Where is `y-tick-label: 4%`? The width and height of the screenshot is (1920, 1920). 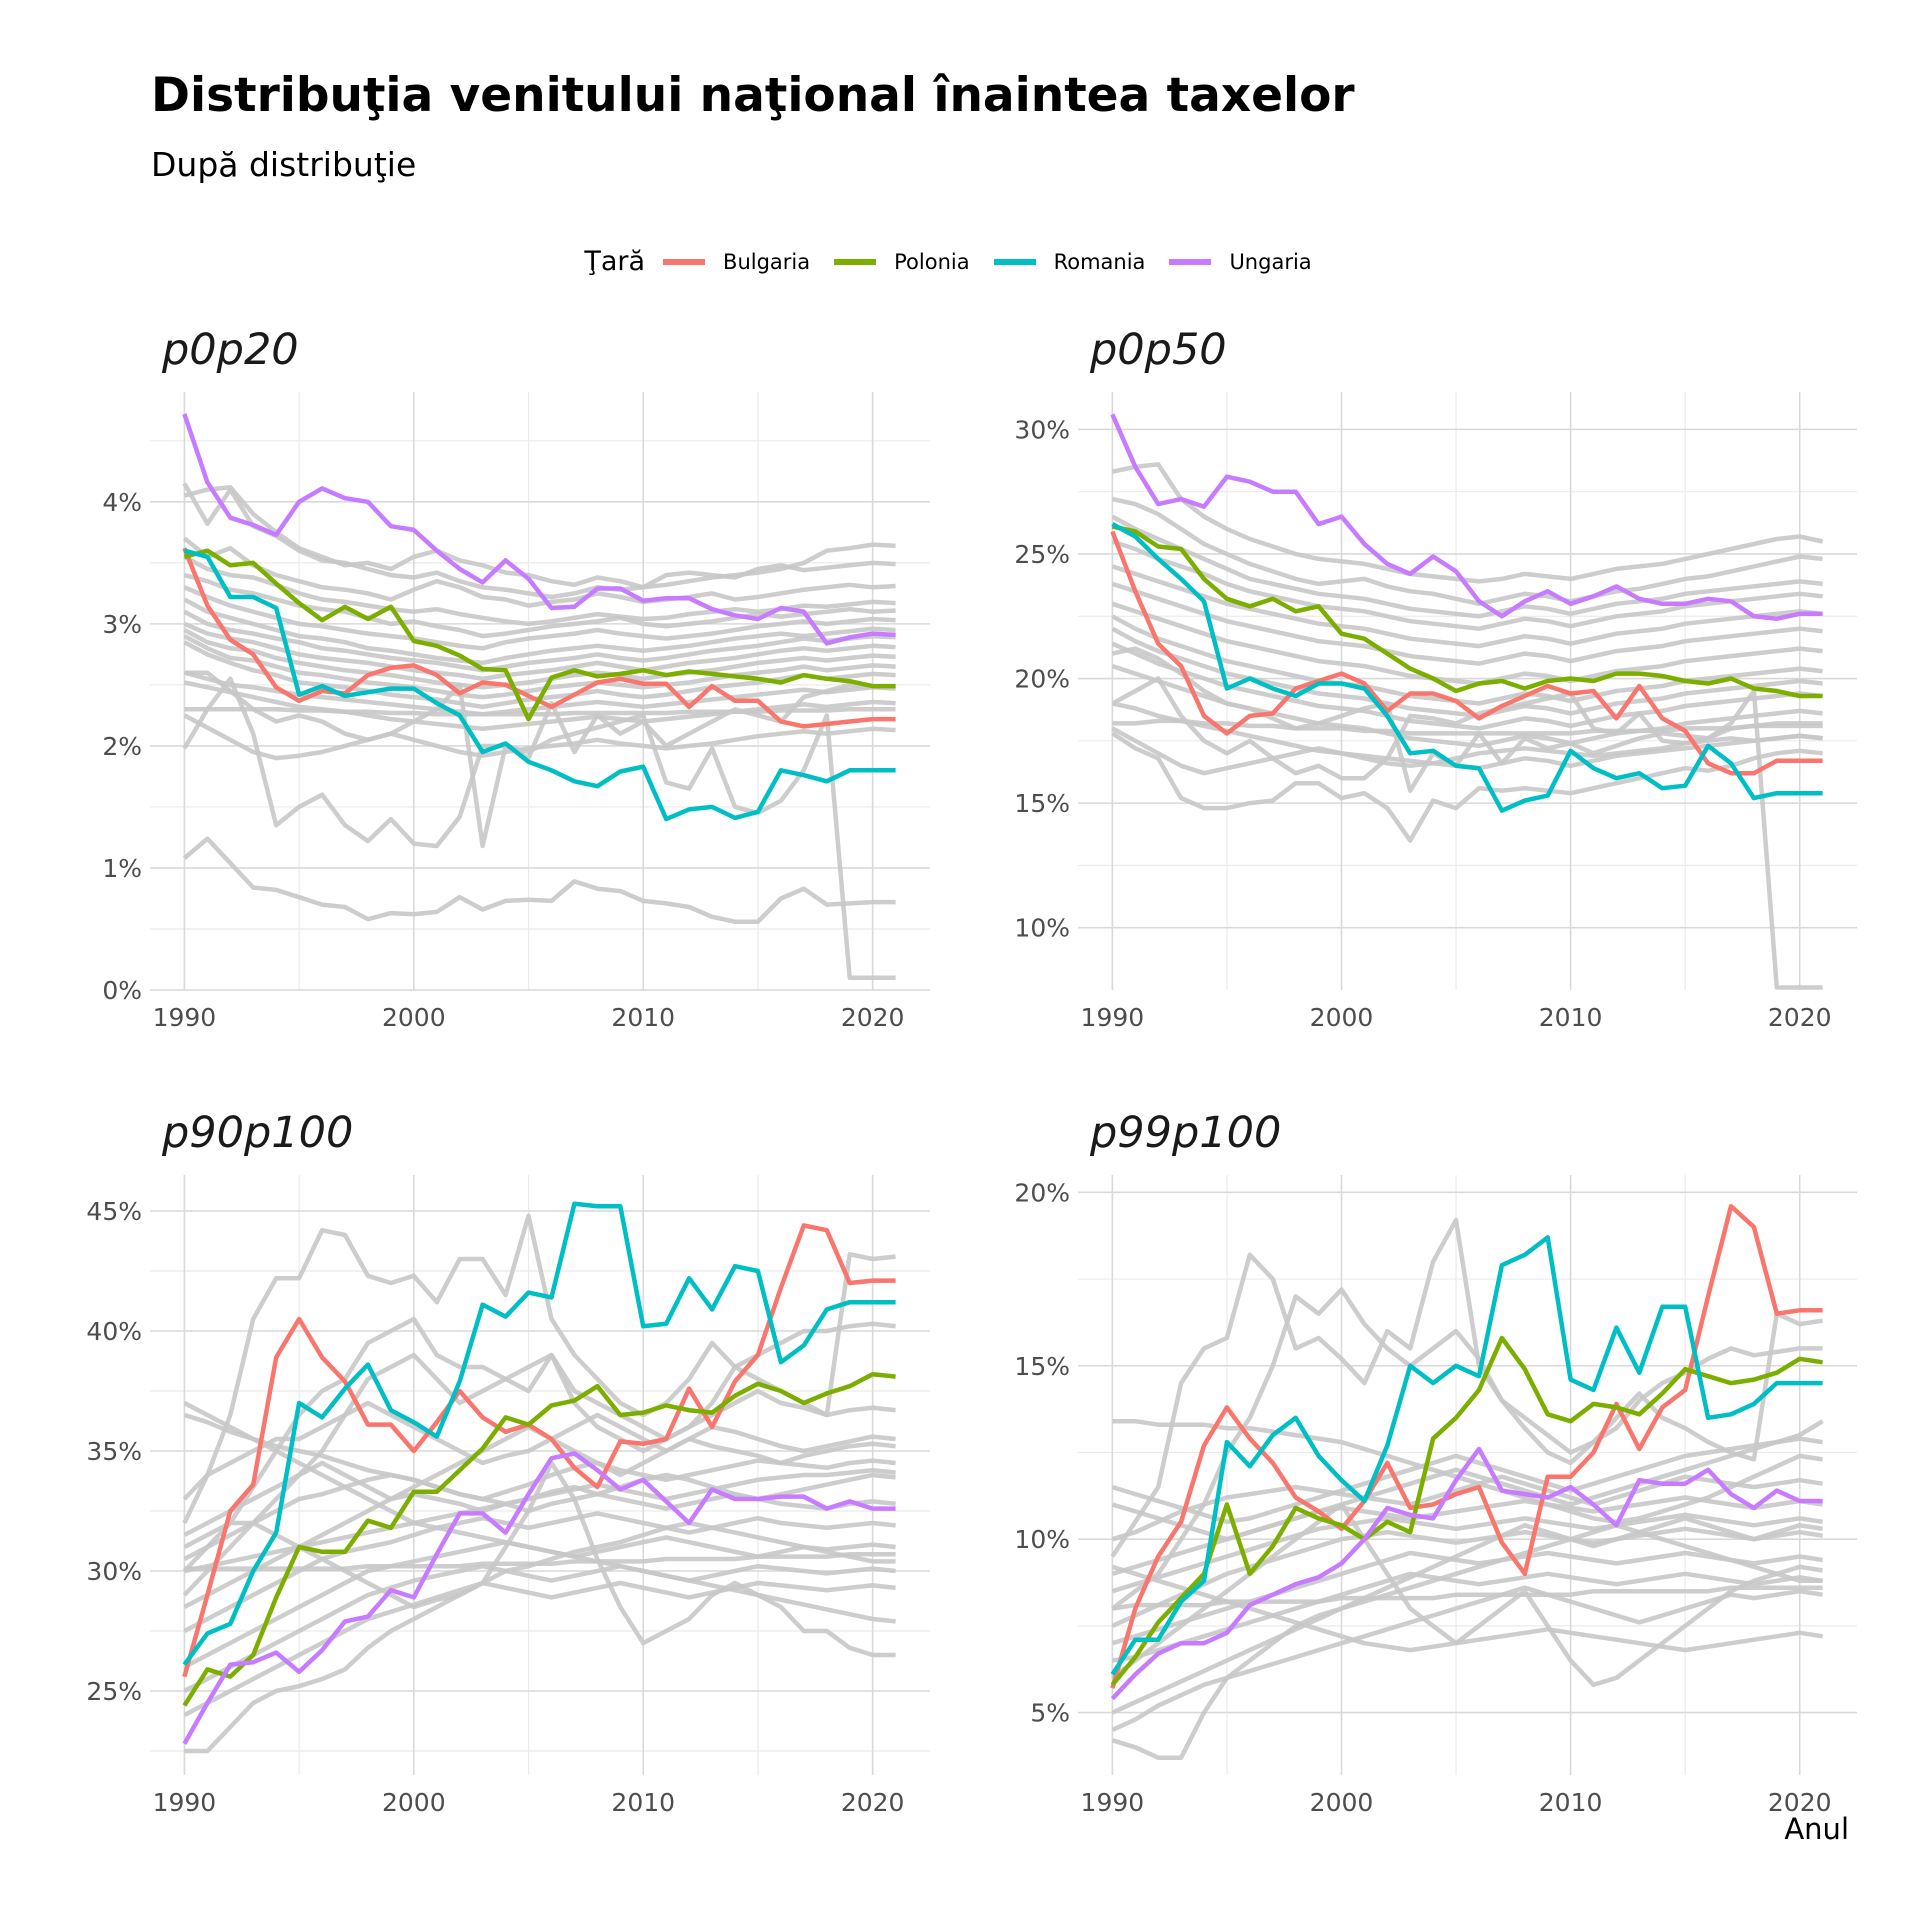 y-tick-label: 4% is located at coordinates (122, 502).